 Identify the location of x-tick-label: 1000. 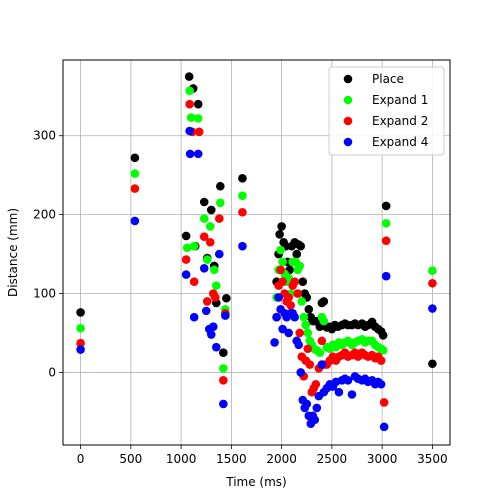
(181, 459).